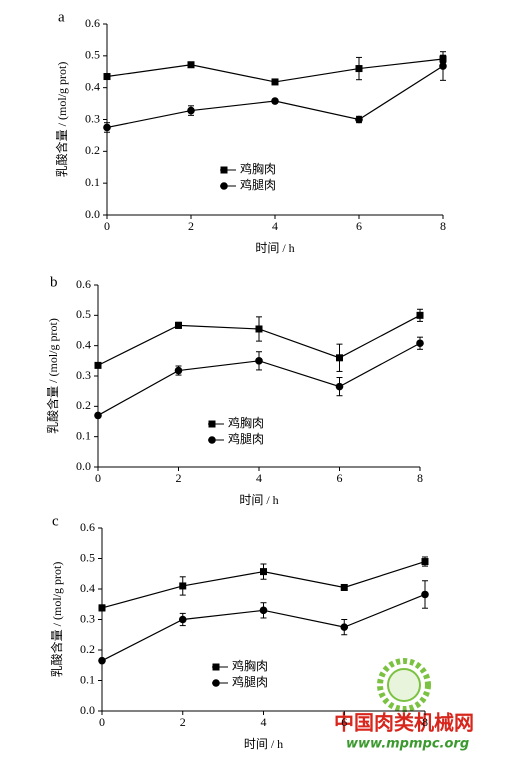 This screenshot has height=761, width=508. I want to click on series-line, so click(275, 97).